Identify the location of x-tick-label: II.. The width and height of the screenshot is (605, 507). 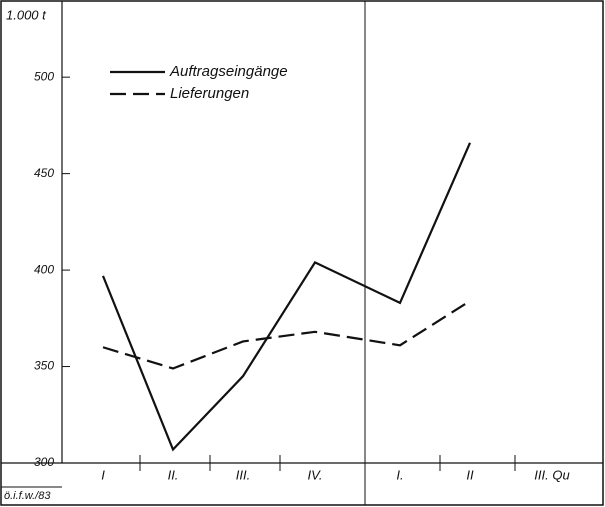
(173, 474).